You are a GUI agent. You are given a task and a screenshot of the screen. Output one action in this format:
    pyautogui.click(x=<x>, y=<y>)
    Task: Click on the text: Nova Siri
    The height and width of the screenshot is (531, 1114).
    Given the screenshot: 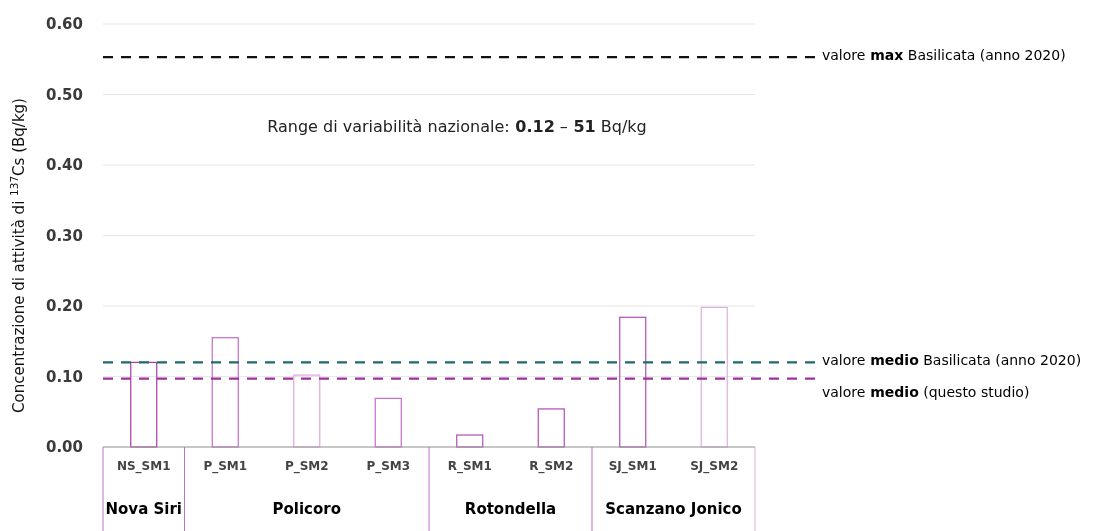 What is the action you would take?
    pyautogui.click(x=143, y=509)
    